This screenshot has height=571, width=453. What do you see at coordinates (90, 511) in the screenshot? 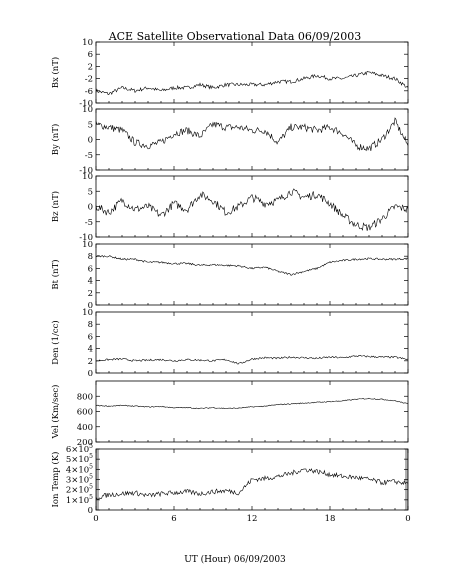
I see `y-tick-label-ion_temp: 0` at bounding box center [90, 511].